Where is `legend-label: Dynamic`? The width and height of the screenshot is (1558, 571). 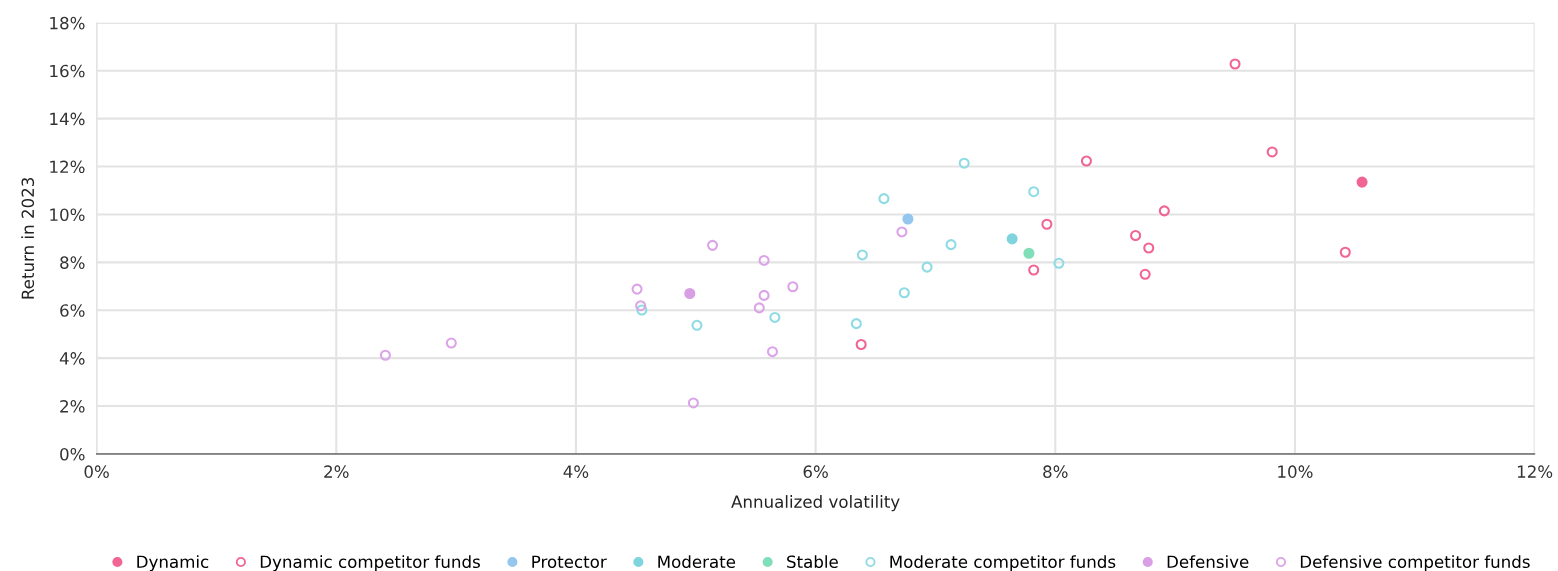 legend-label: Dynamic is located at coordinates (173, 563).